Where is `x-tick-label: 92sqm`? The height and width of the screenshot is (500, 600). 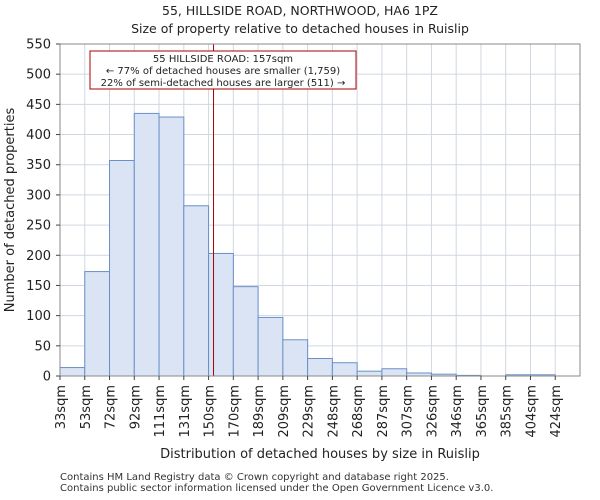
x-tick-label: 92sqm is located at coordinates (135, 407).